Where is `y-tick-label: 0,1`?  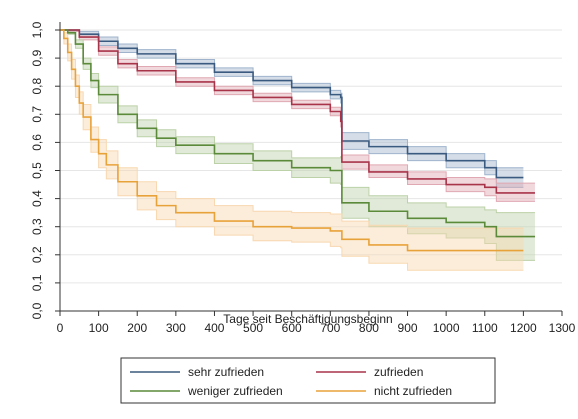
y-tick-label: 0,1 is located at coordinates (37, 282).